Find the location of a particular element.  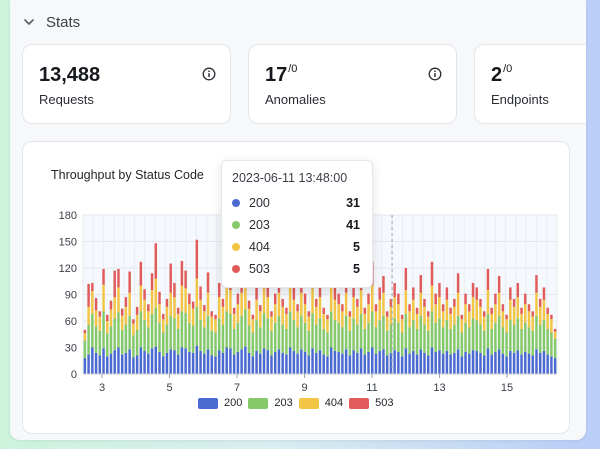

legend-item-404: 404 is located at coordinates (320, 403).